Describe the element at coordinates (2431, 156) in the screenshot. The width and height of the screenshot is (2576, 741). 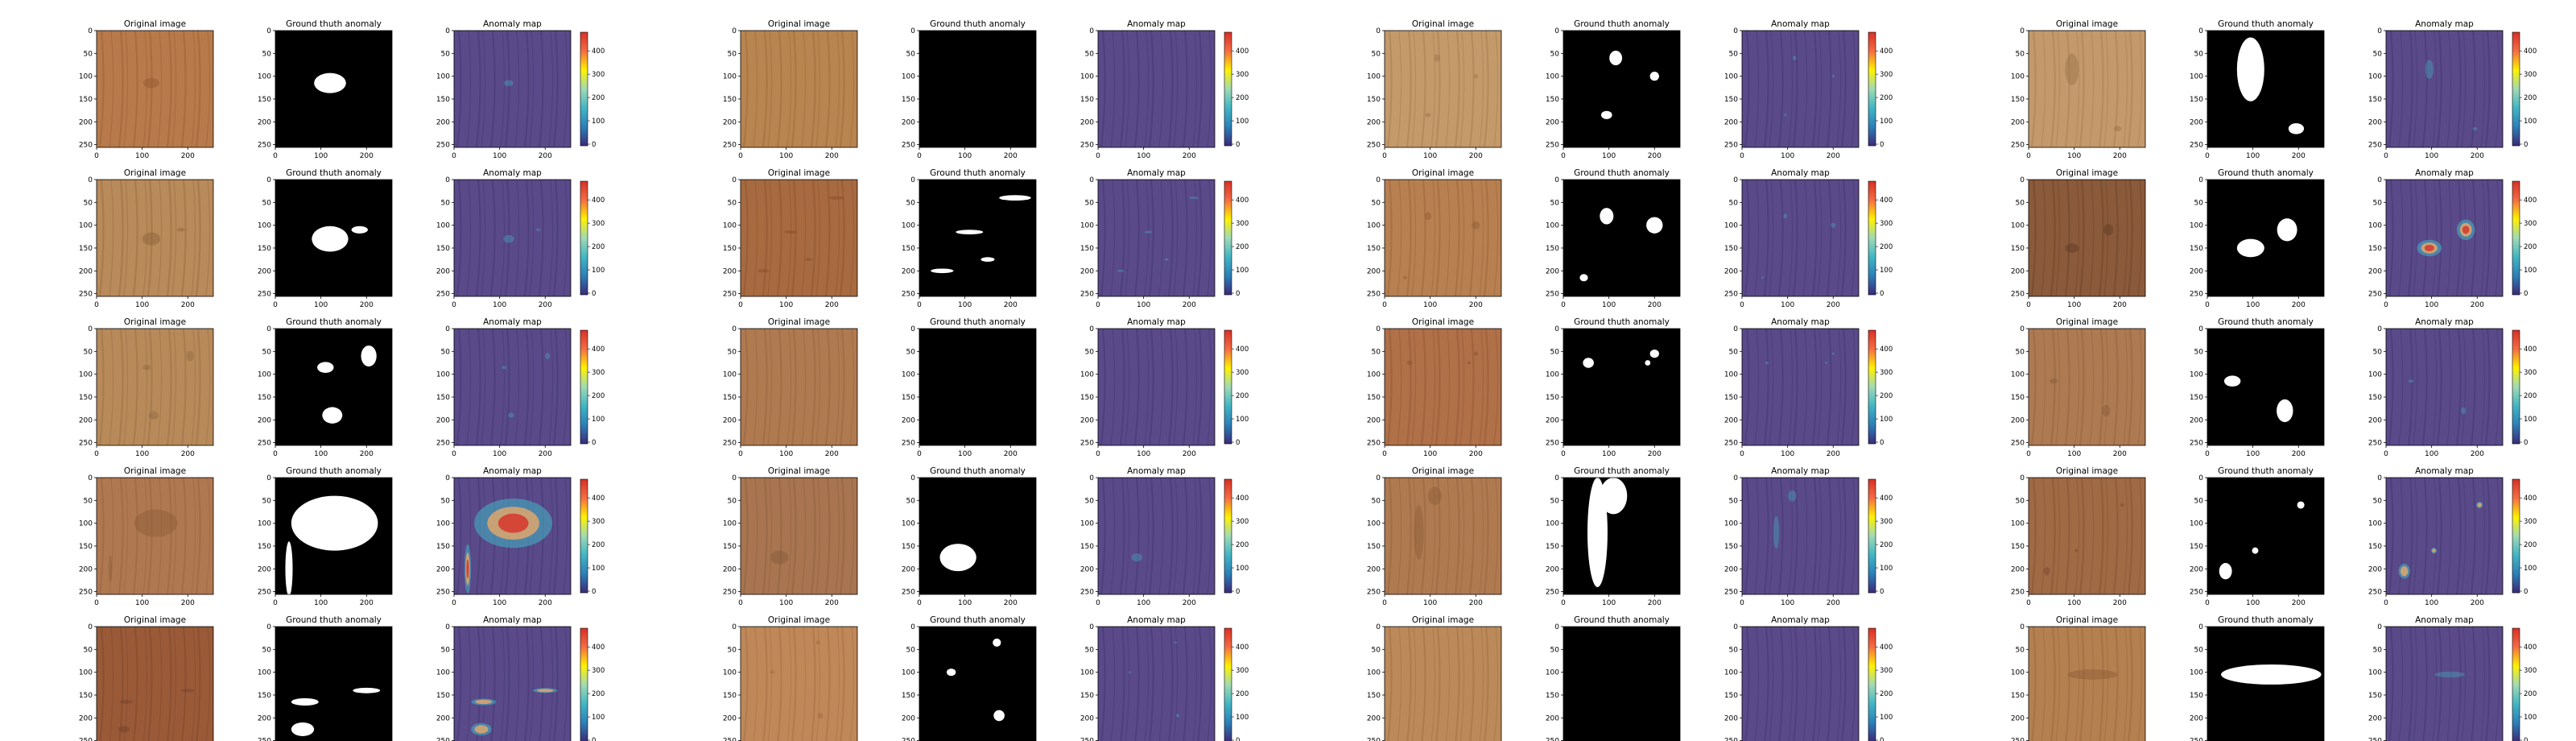
I see `anomaly-map-xtick-label: 100` at that location.